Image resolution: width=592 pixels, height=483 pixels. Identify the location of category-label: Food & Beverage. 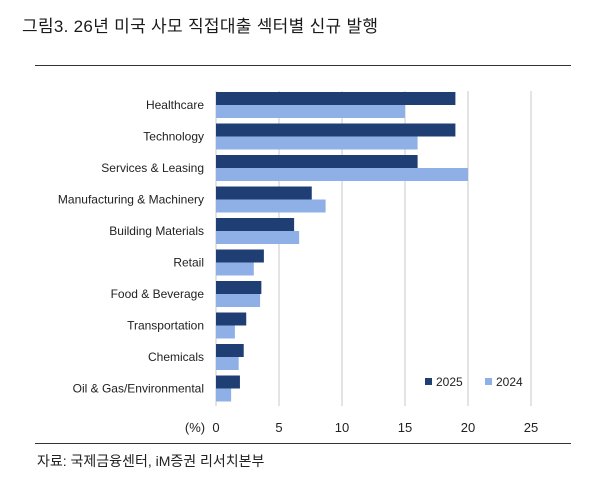
(158, 294).